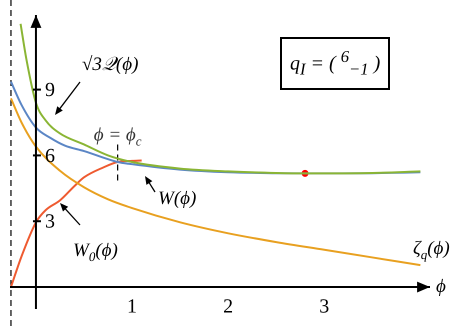 The width and height of the screenshot is (475, 327). I want to click on annotation: q$_{I}$ = ( $^{6}$$_{−1}$ ), so click(335, 63).